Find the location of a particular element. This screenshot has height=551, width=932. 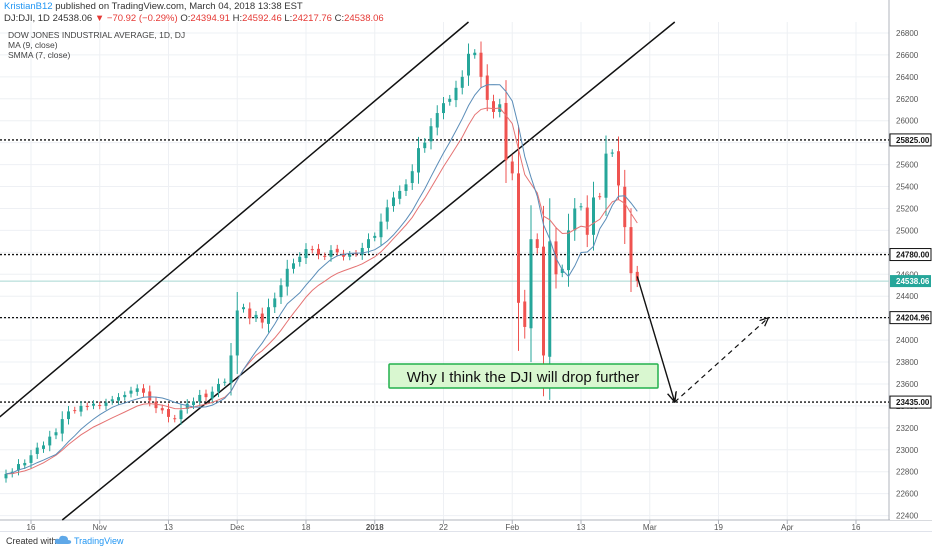

level-price-label: 24204.96 is located at coordinates (913, 318).